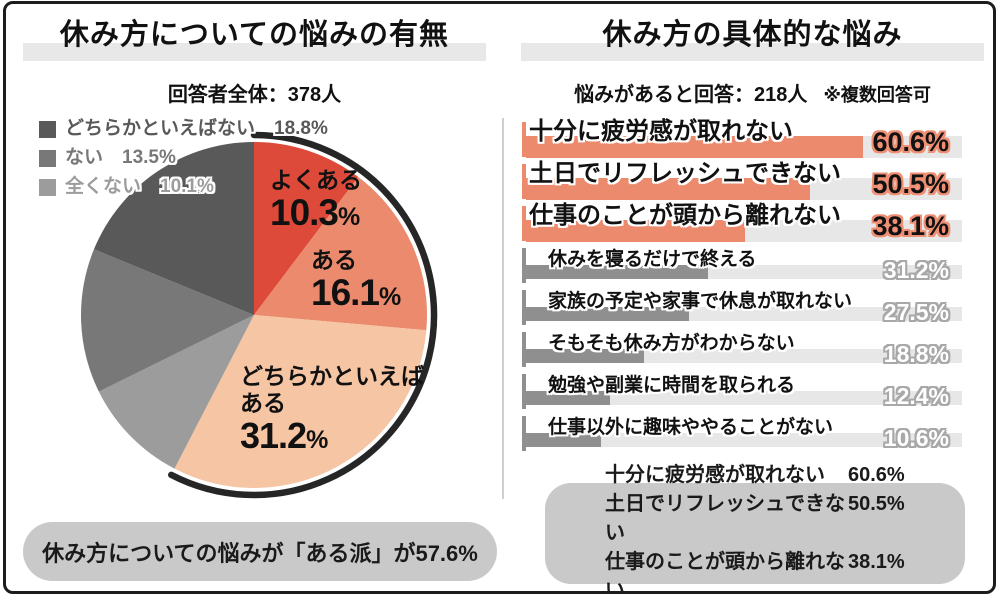 Image resolution: width=1000 pixels, height=601 pixels. Describe the element at coordinates (254, 95) in the screenshot. I see `left-panel-subtitle: 回答者全体：378人` at that location.